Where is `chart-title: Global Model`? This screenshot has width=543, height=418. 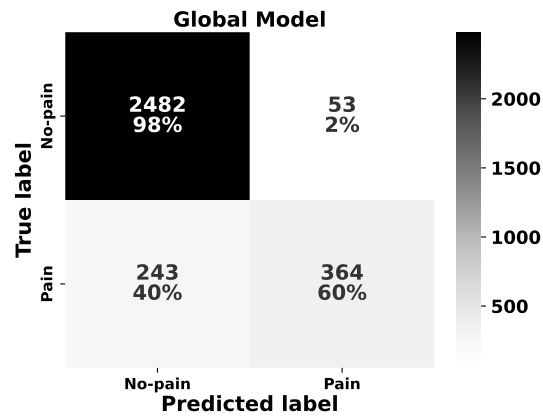 chart-title: Global Model is located at coordinates (249, 18).